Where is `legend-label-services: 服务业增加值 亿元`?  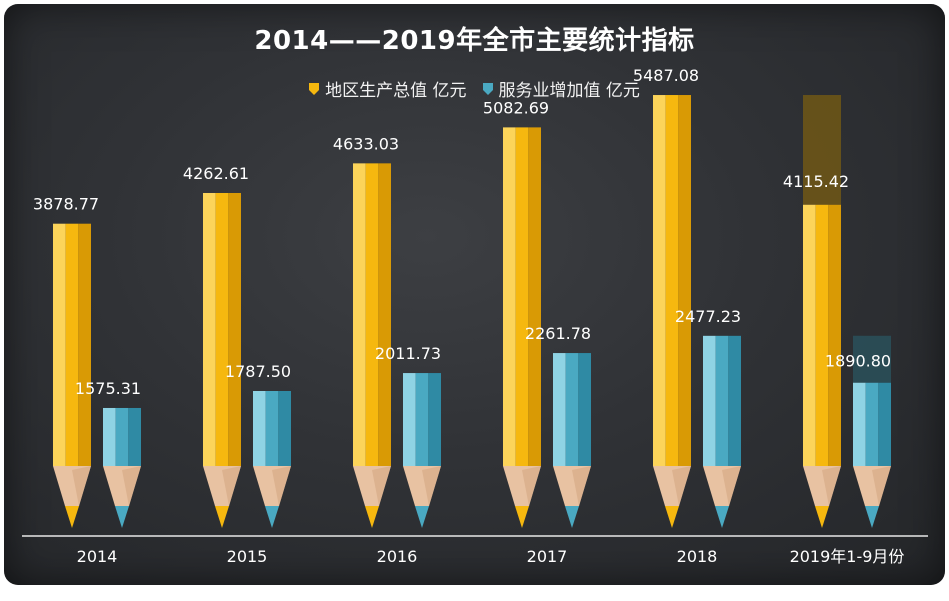
legend-label-services: 服务业增加值 亿元 is located at coordinates (569, 91).